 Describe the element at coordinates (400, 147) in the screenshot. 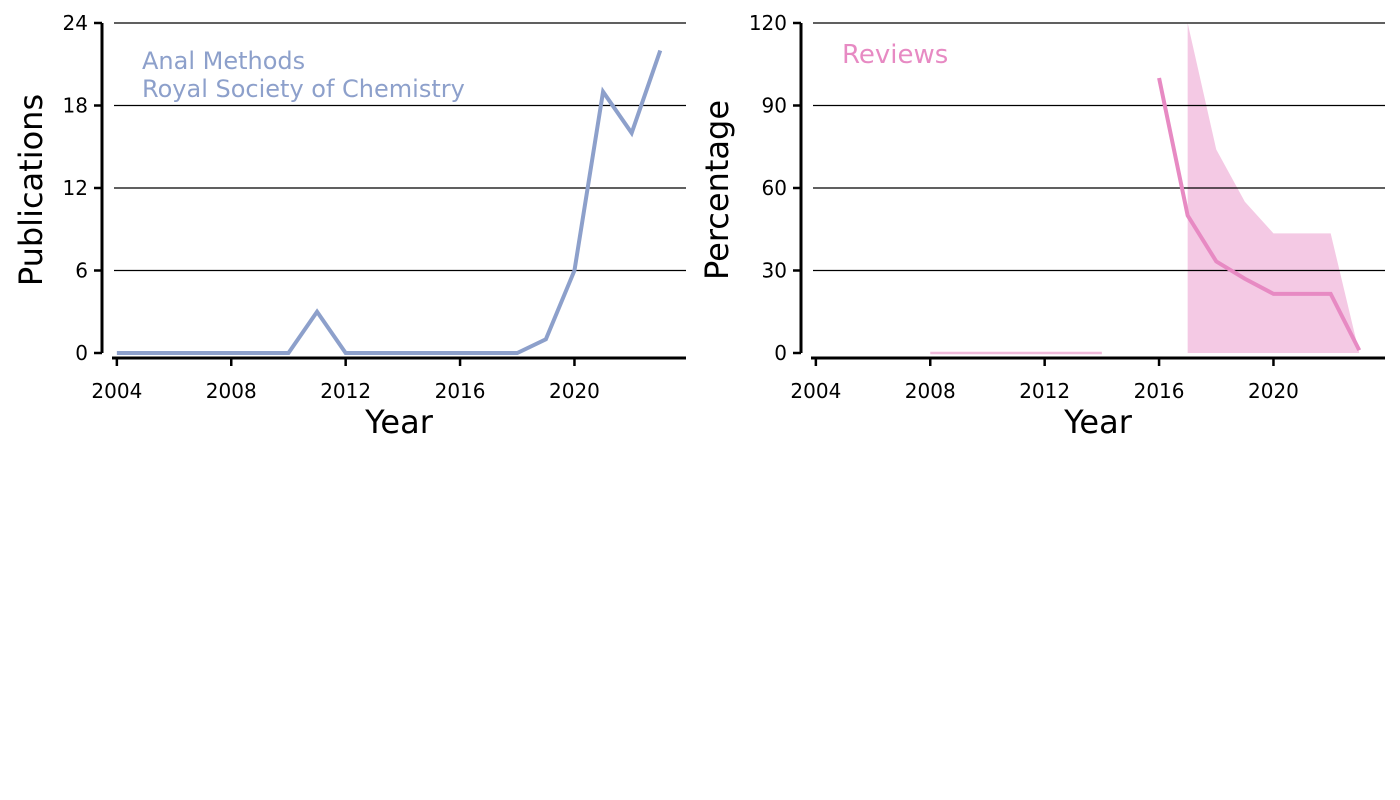

I see `publications-gridlines` at that location.